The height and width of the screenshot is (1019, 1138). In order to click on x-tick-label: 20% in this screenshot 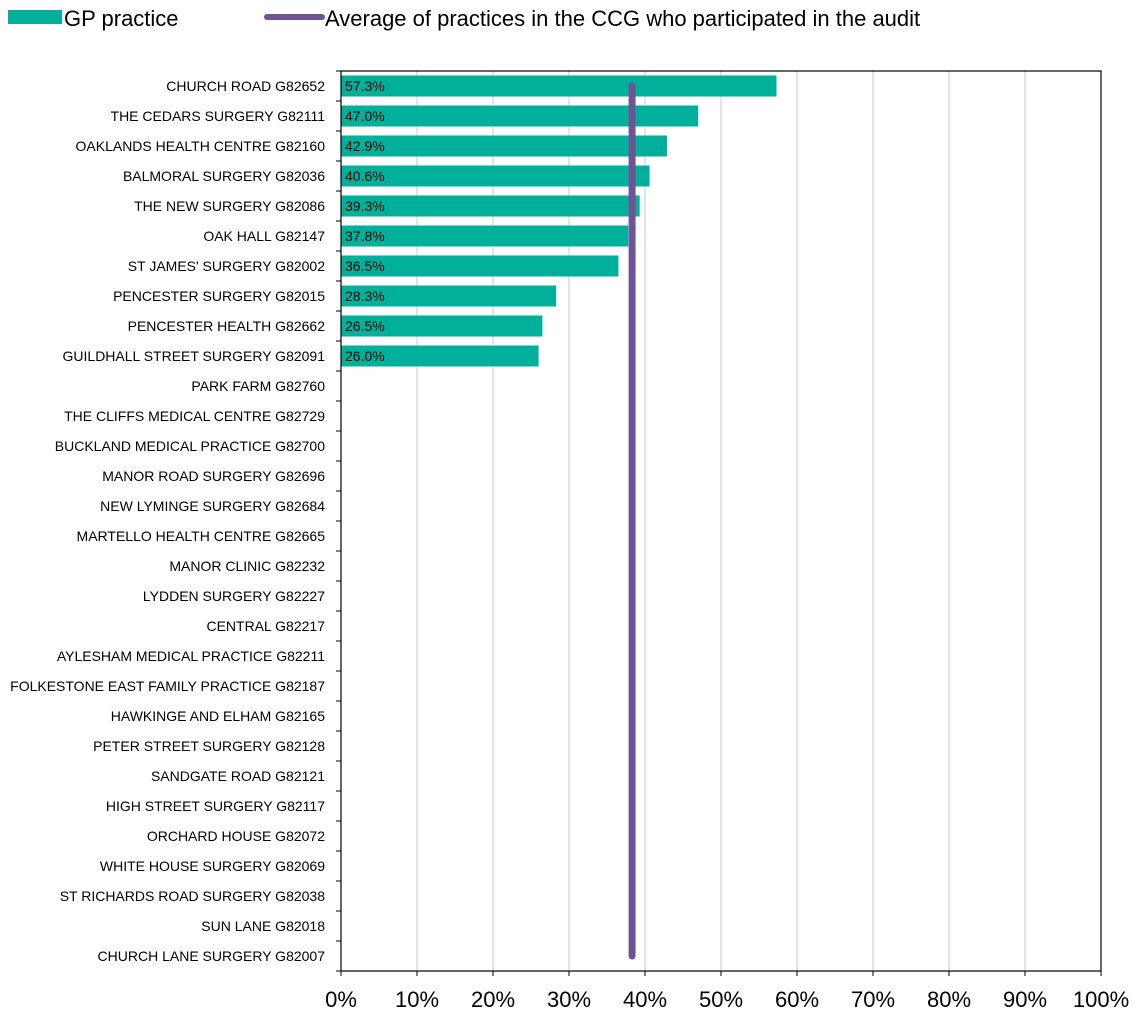, I will do `click(493, 999)`.